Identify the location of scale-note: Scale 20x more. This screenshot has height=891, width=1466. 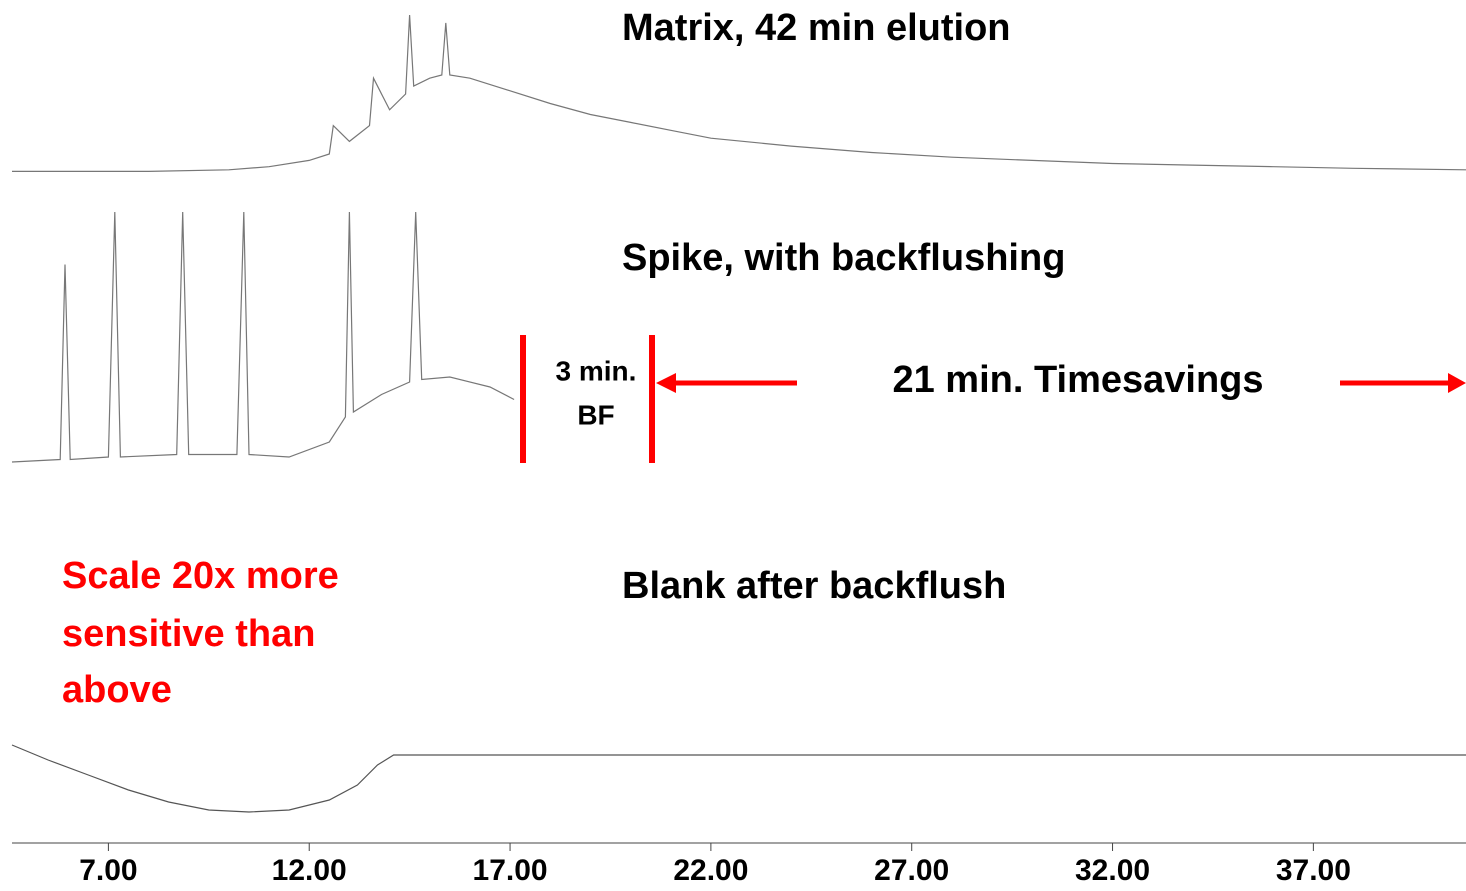
(200, 576).